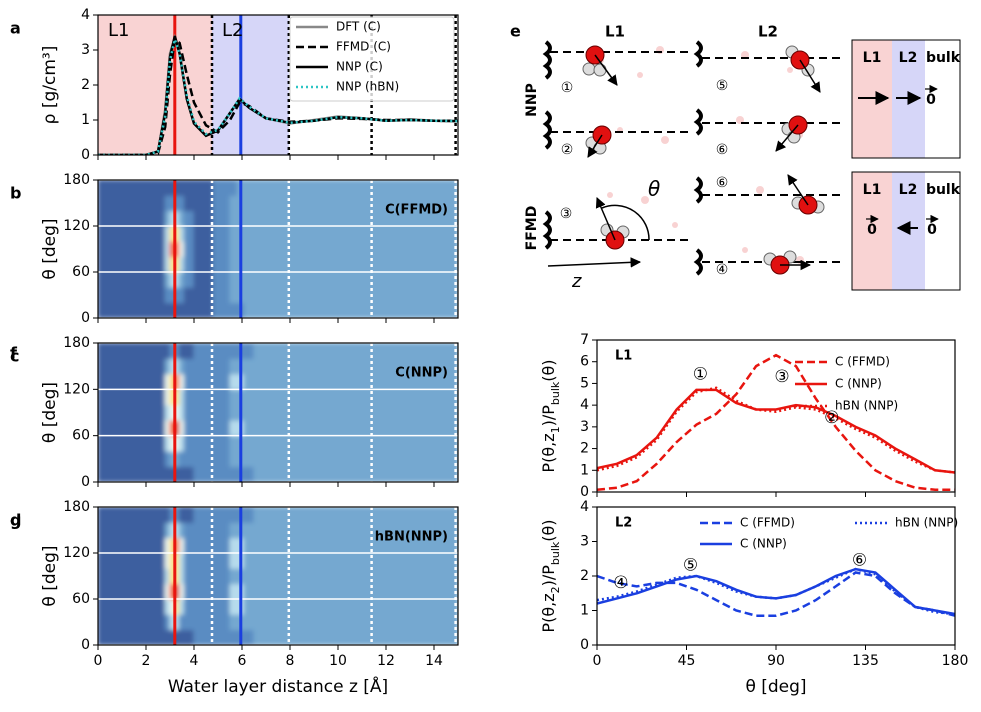 The image size is (981, 712). Describe the element at coordinates (584, 340) in the screenshot. I see `y-tick-label: 7` at that location.